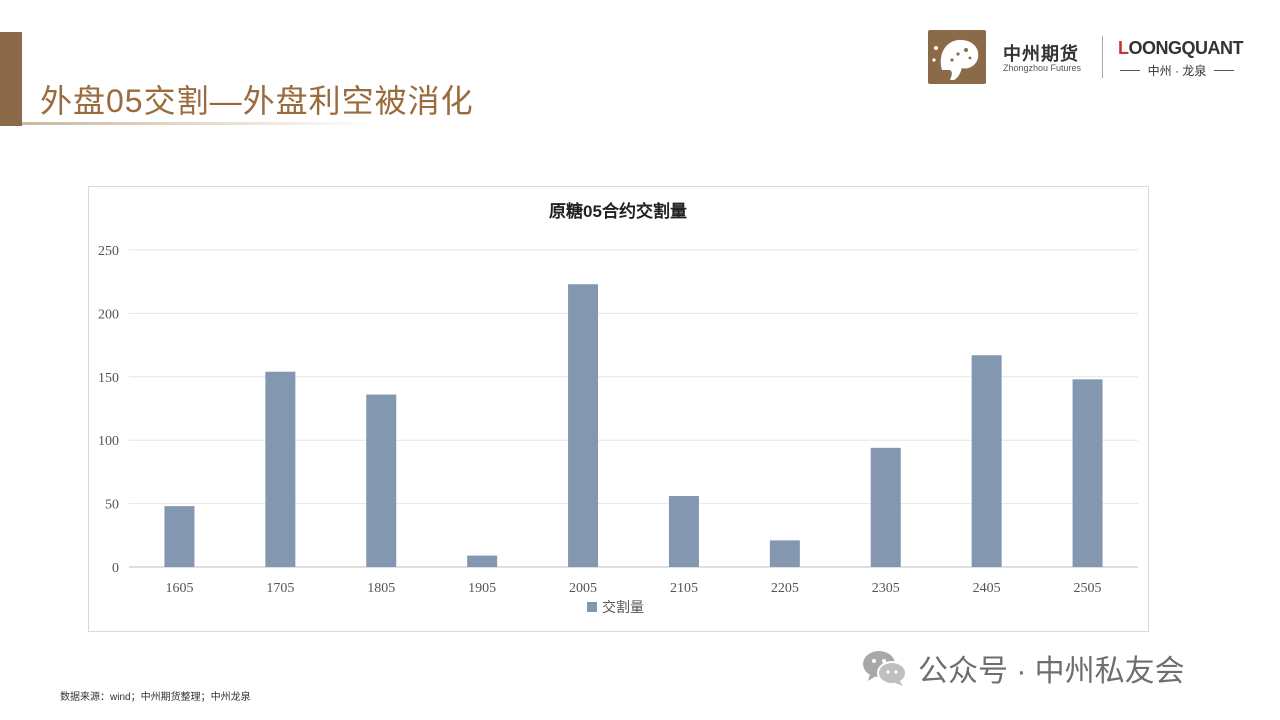 The height and width of the screenshot is (720, 1280). I want to click on y-tick-label: 200, so click(108, 314).